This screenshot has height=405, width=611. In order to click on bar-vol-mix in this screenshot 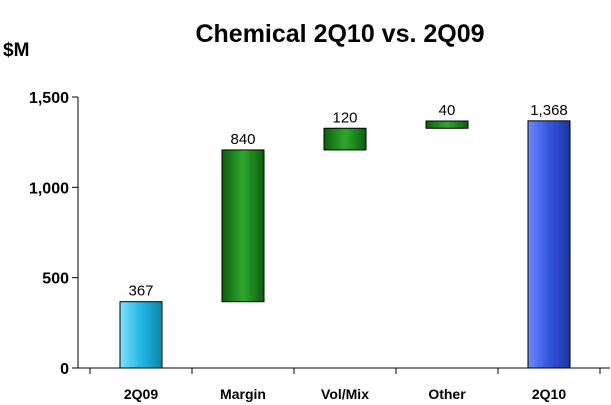, I will do `click(345, 139)`.